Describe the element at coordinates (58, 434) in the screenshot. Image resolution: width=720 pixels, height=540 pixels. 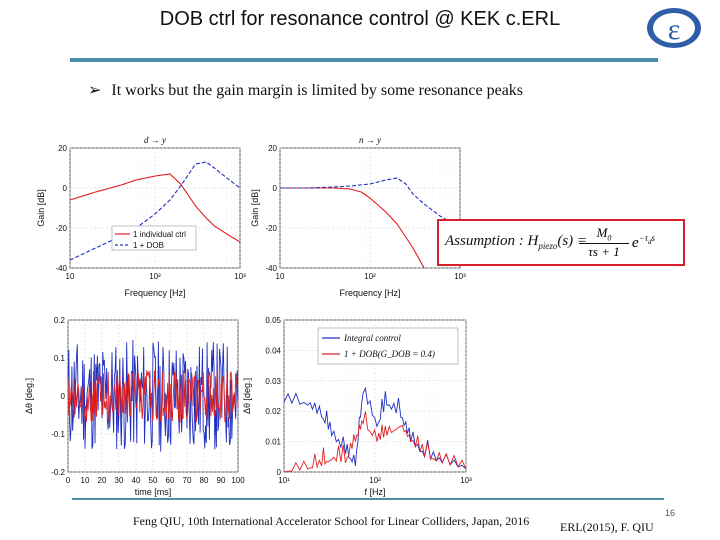
I see `y-tick-label: -0.1` at that location.